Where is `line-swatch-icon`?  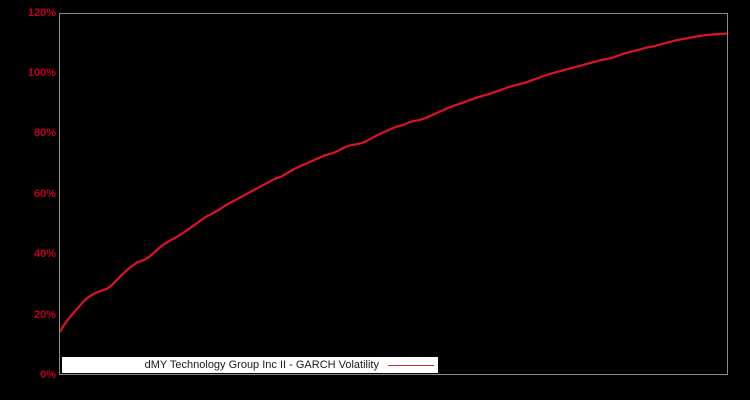
line-swatch-icon is located at coordinates (411, 365).